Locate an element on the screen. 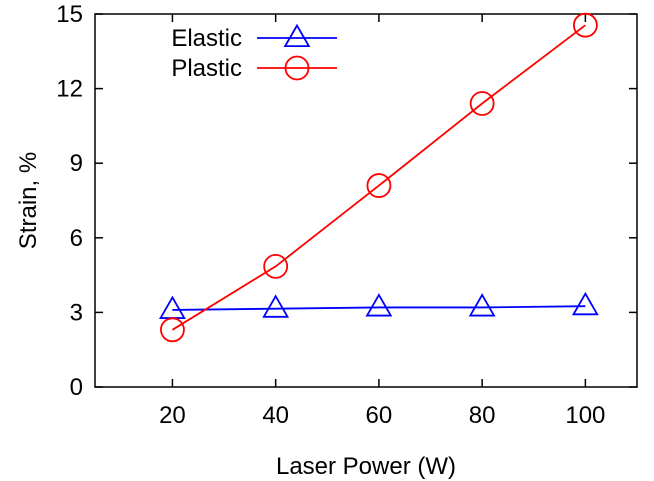 Image resolution: width=654 pixels, height=481 pixels. y-tick-label: 6 is located at coordinates (76, 238).